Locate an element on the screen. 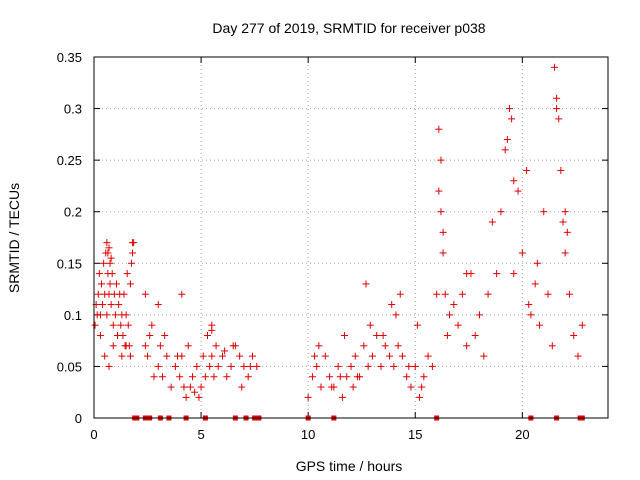 This screenshot has height=480, width=640. y-tick-label: 0.2 is located at coordinates (73, 212).